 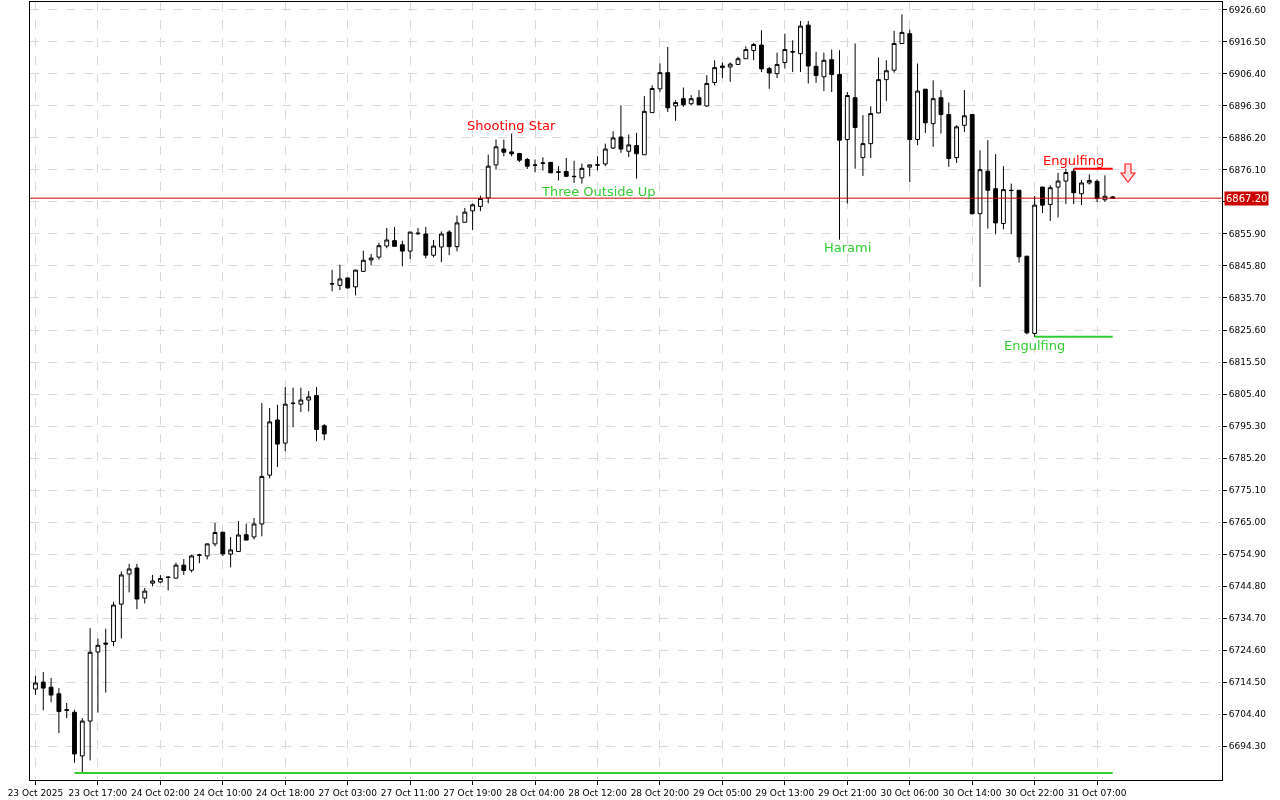 What do you see at coordinates (1247, 554) in the screenshot?
I see `y-tick-label: 6754.90` at bounding box center [1247, 554].